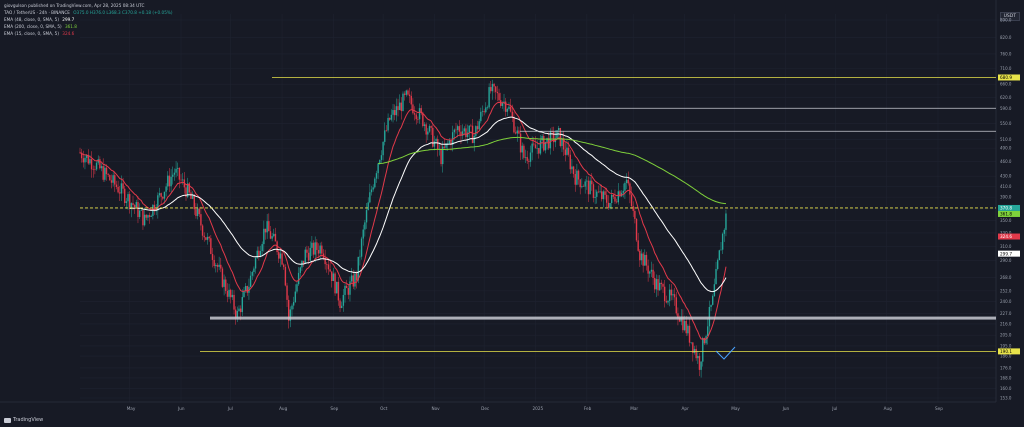 This screenshot has height=427, width=1024. Describe the element at coordinates (1009, 236) in the screenshot. I see `price-label-bg` at that location.